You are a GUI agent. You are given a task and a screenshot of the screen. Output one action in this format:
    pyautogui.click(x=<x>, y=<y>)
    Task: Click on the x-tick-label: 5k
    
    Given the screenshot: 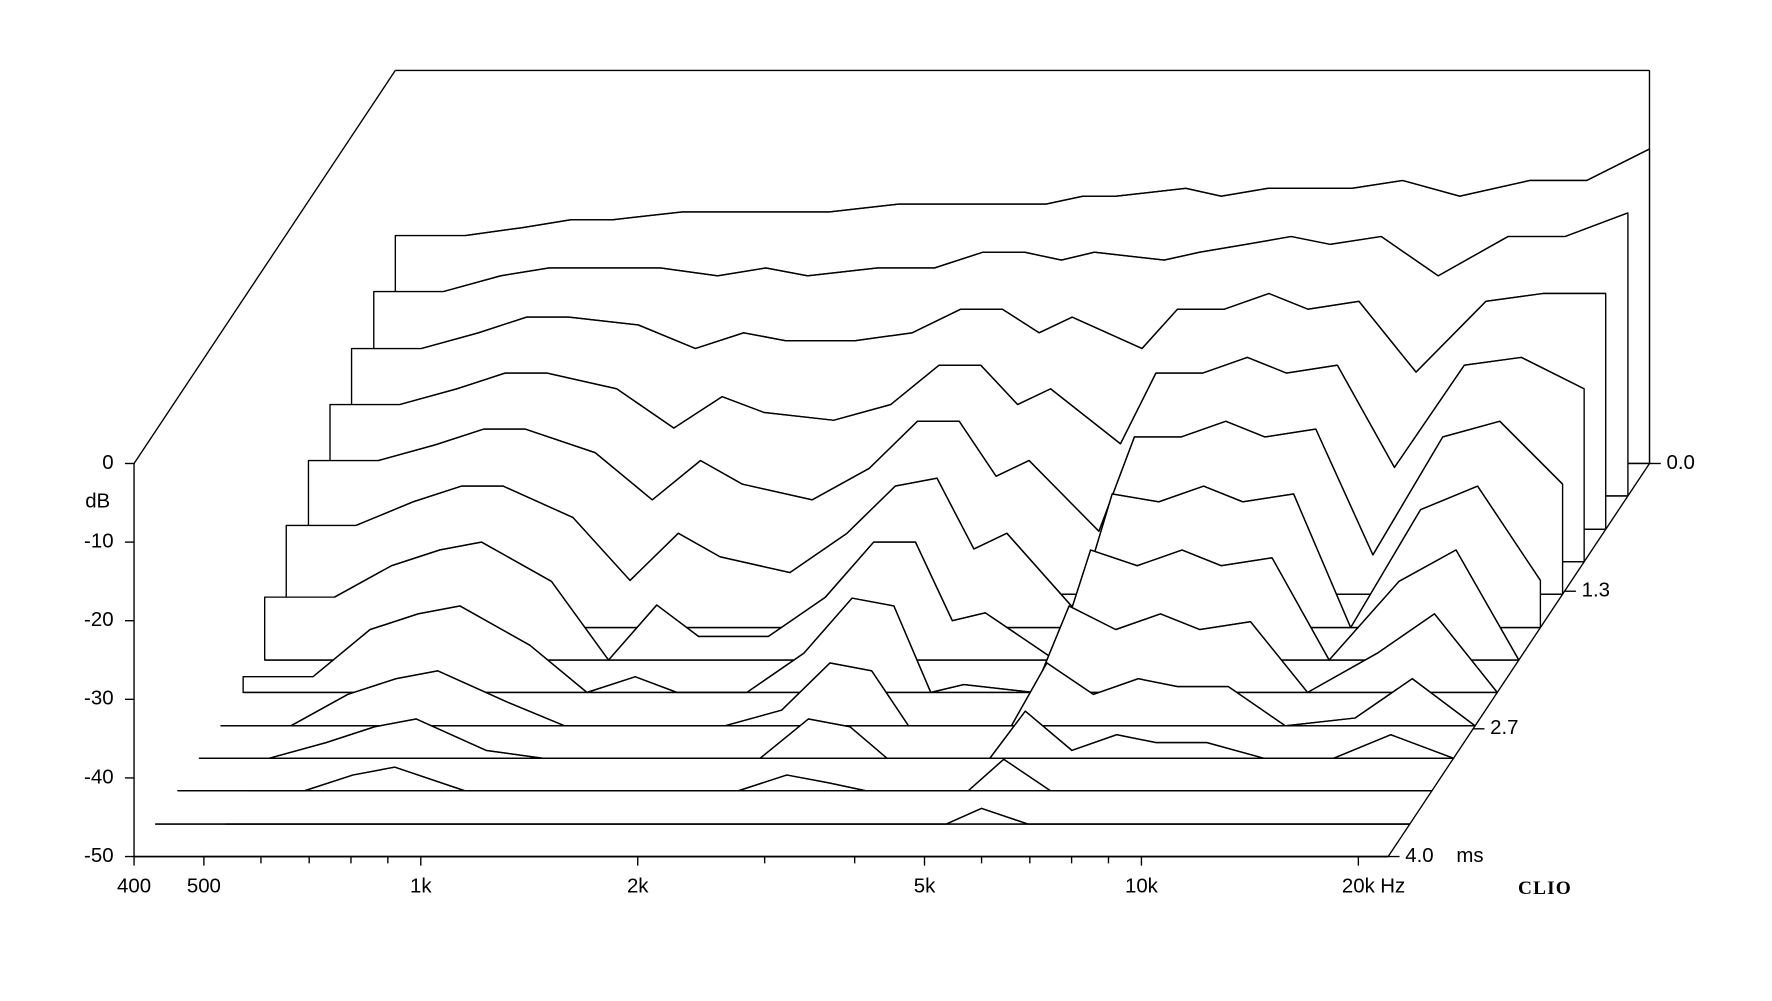 What is the action you would take?
    pyautogui.click(x=925, y=886)
    